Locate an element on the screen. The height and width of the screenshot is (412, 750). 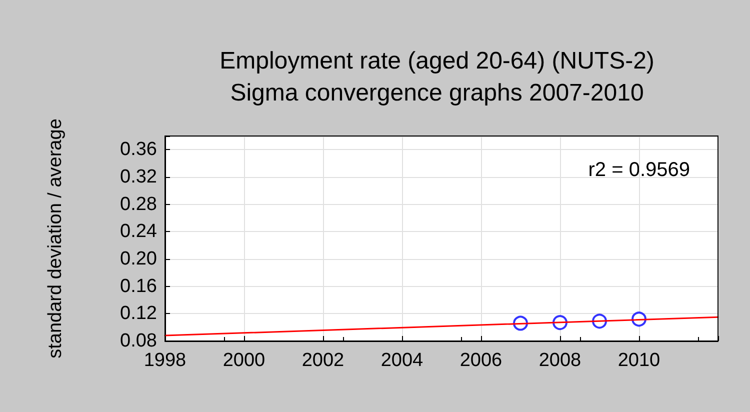
y-tick-label: 0.20 is located at coordinates (138, 259).